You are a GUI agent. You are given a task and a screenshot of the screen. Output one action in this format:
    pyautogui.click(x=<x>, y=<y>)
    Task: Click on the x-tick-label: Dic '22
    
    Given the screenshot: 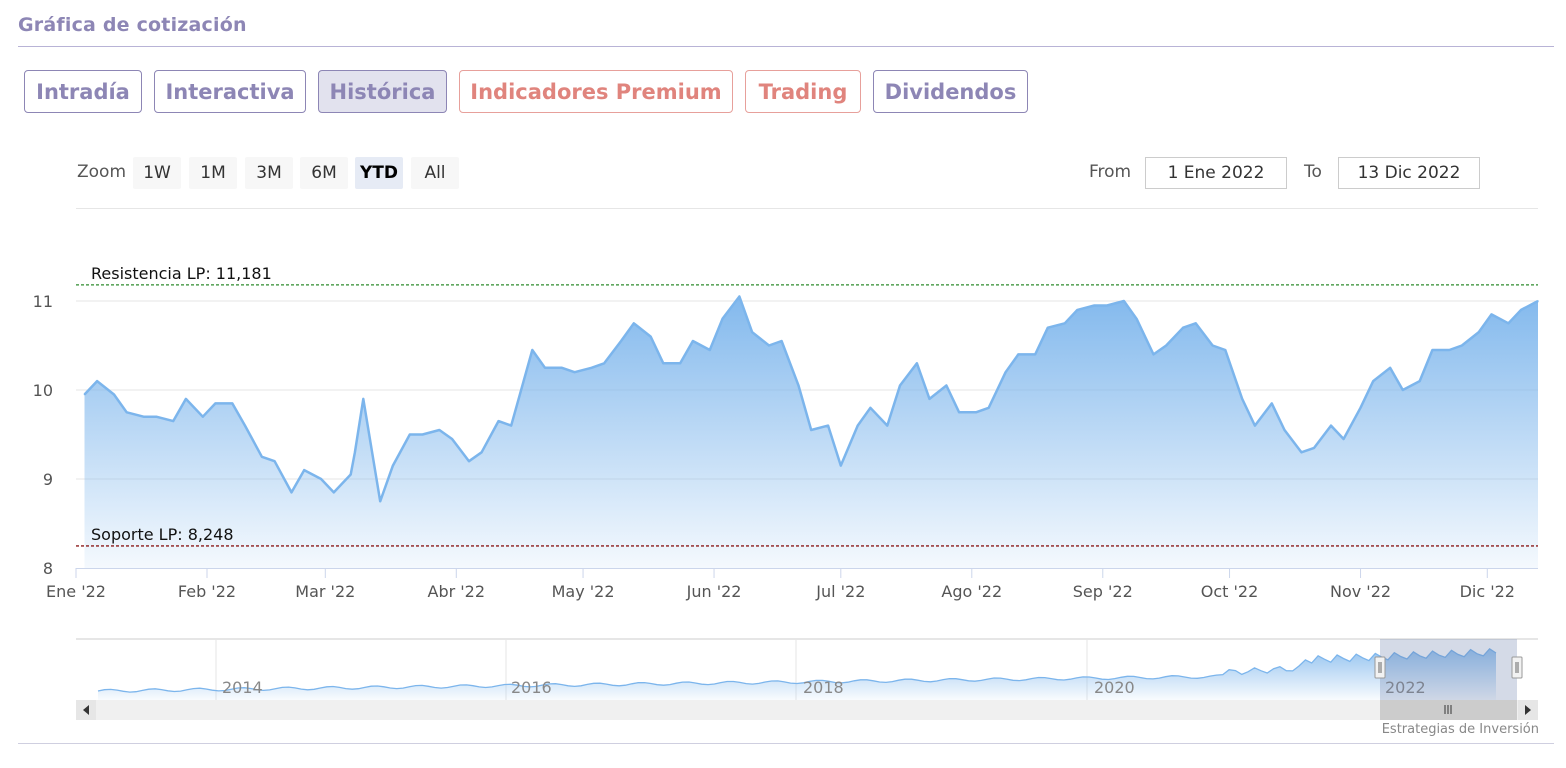 What is the action you would take?
    pyautogui.click(x=1487, y=591)
    